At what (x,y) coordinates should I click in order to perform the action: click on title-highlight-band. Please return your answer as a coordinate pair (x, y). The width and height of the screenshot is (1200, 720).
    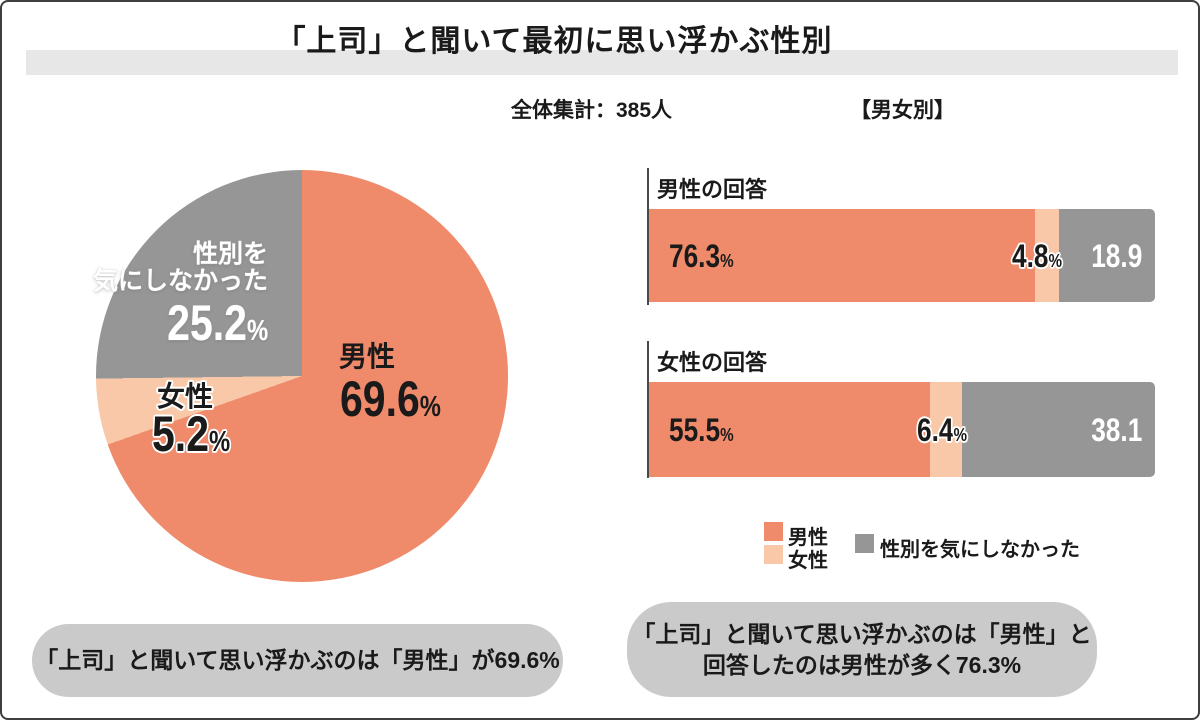
    Looking at the image, I should click on (602, 62).